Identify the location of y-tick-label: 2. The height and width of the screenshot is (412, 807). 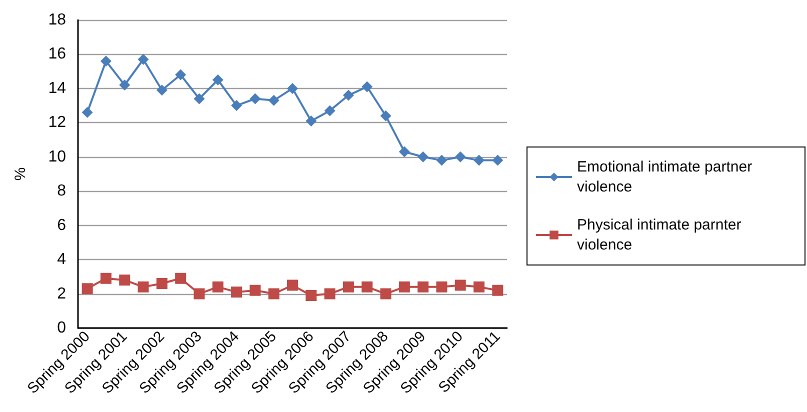
(61, 293).